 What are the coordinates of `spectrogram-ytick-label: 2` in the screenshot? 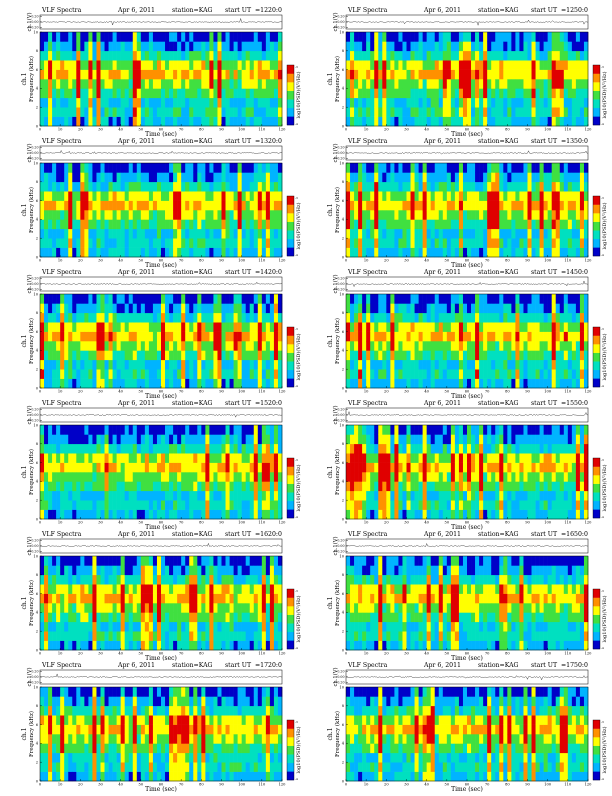 It's located at (343, 239).